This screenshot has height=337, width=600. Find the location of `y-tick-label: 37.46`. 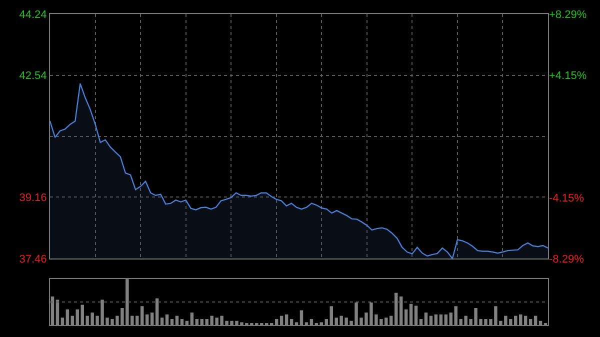

y-tick-label: 37.46 is located at coordinates (33, 259).